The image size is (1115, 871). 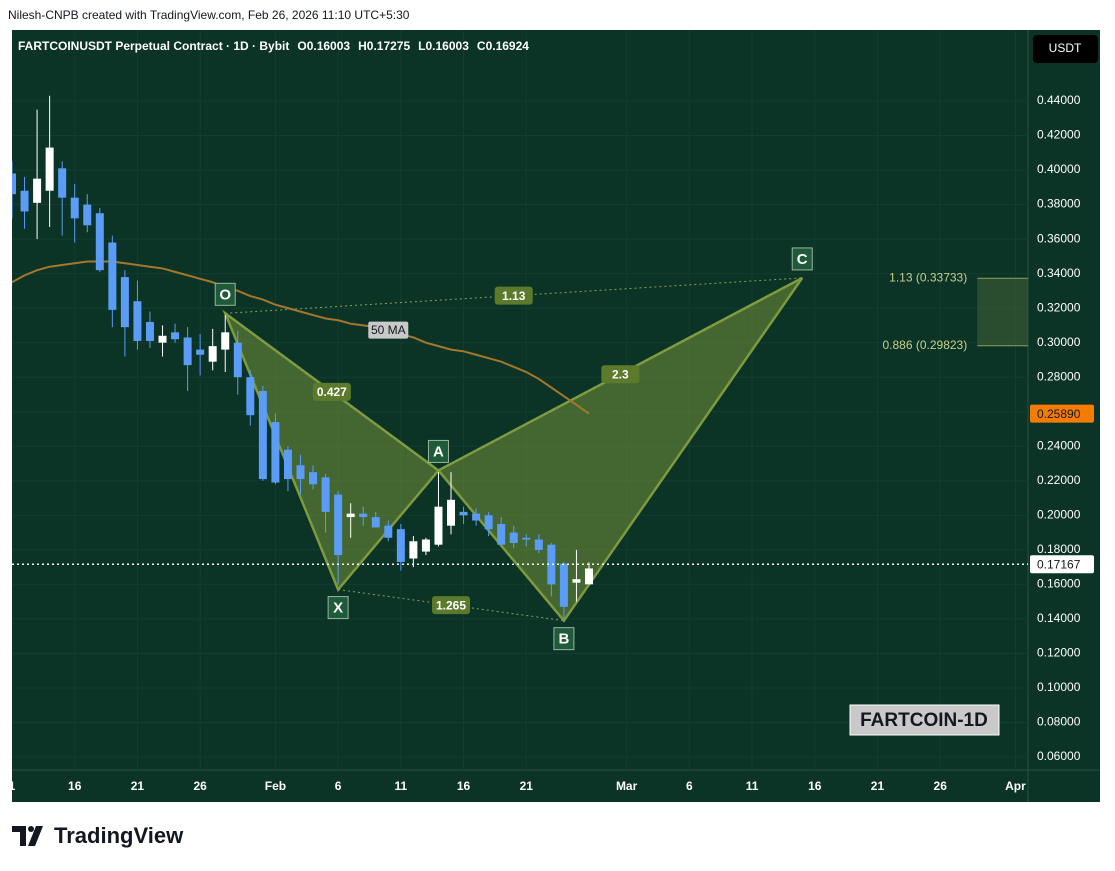 I want to click on y-tick-label: 0.36000, so click(x=1059, y=238).